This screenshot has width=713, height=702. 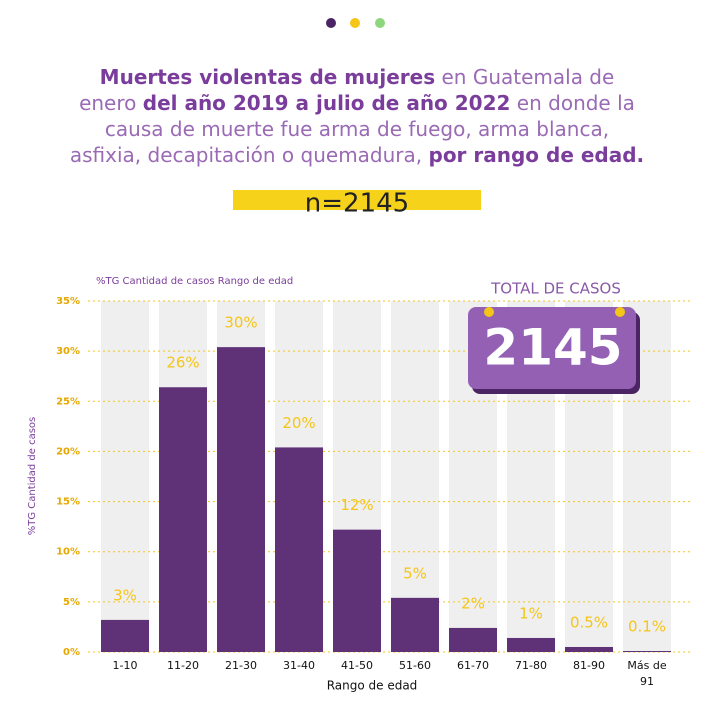 I want to click on value-label: 2%, so click(x=473, y=603).